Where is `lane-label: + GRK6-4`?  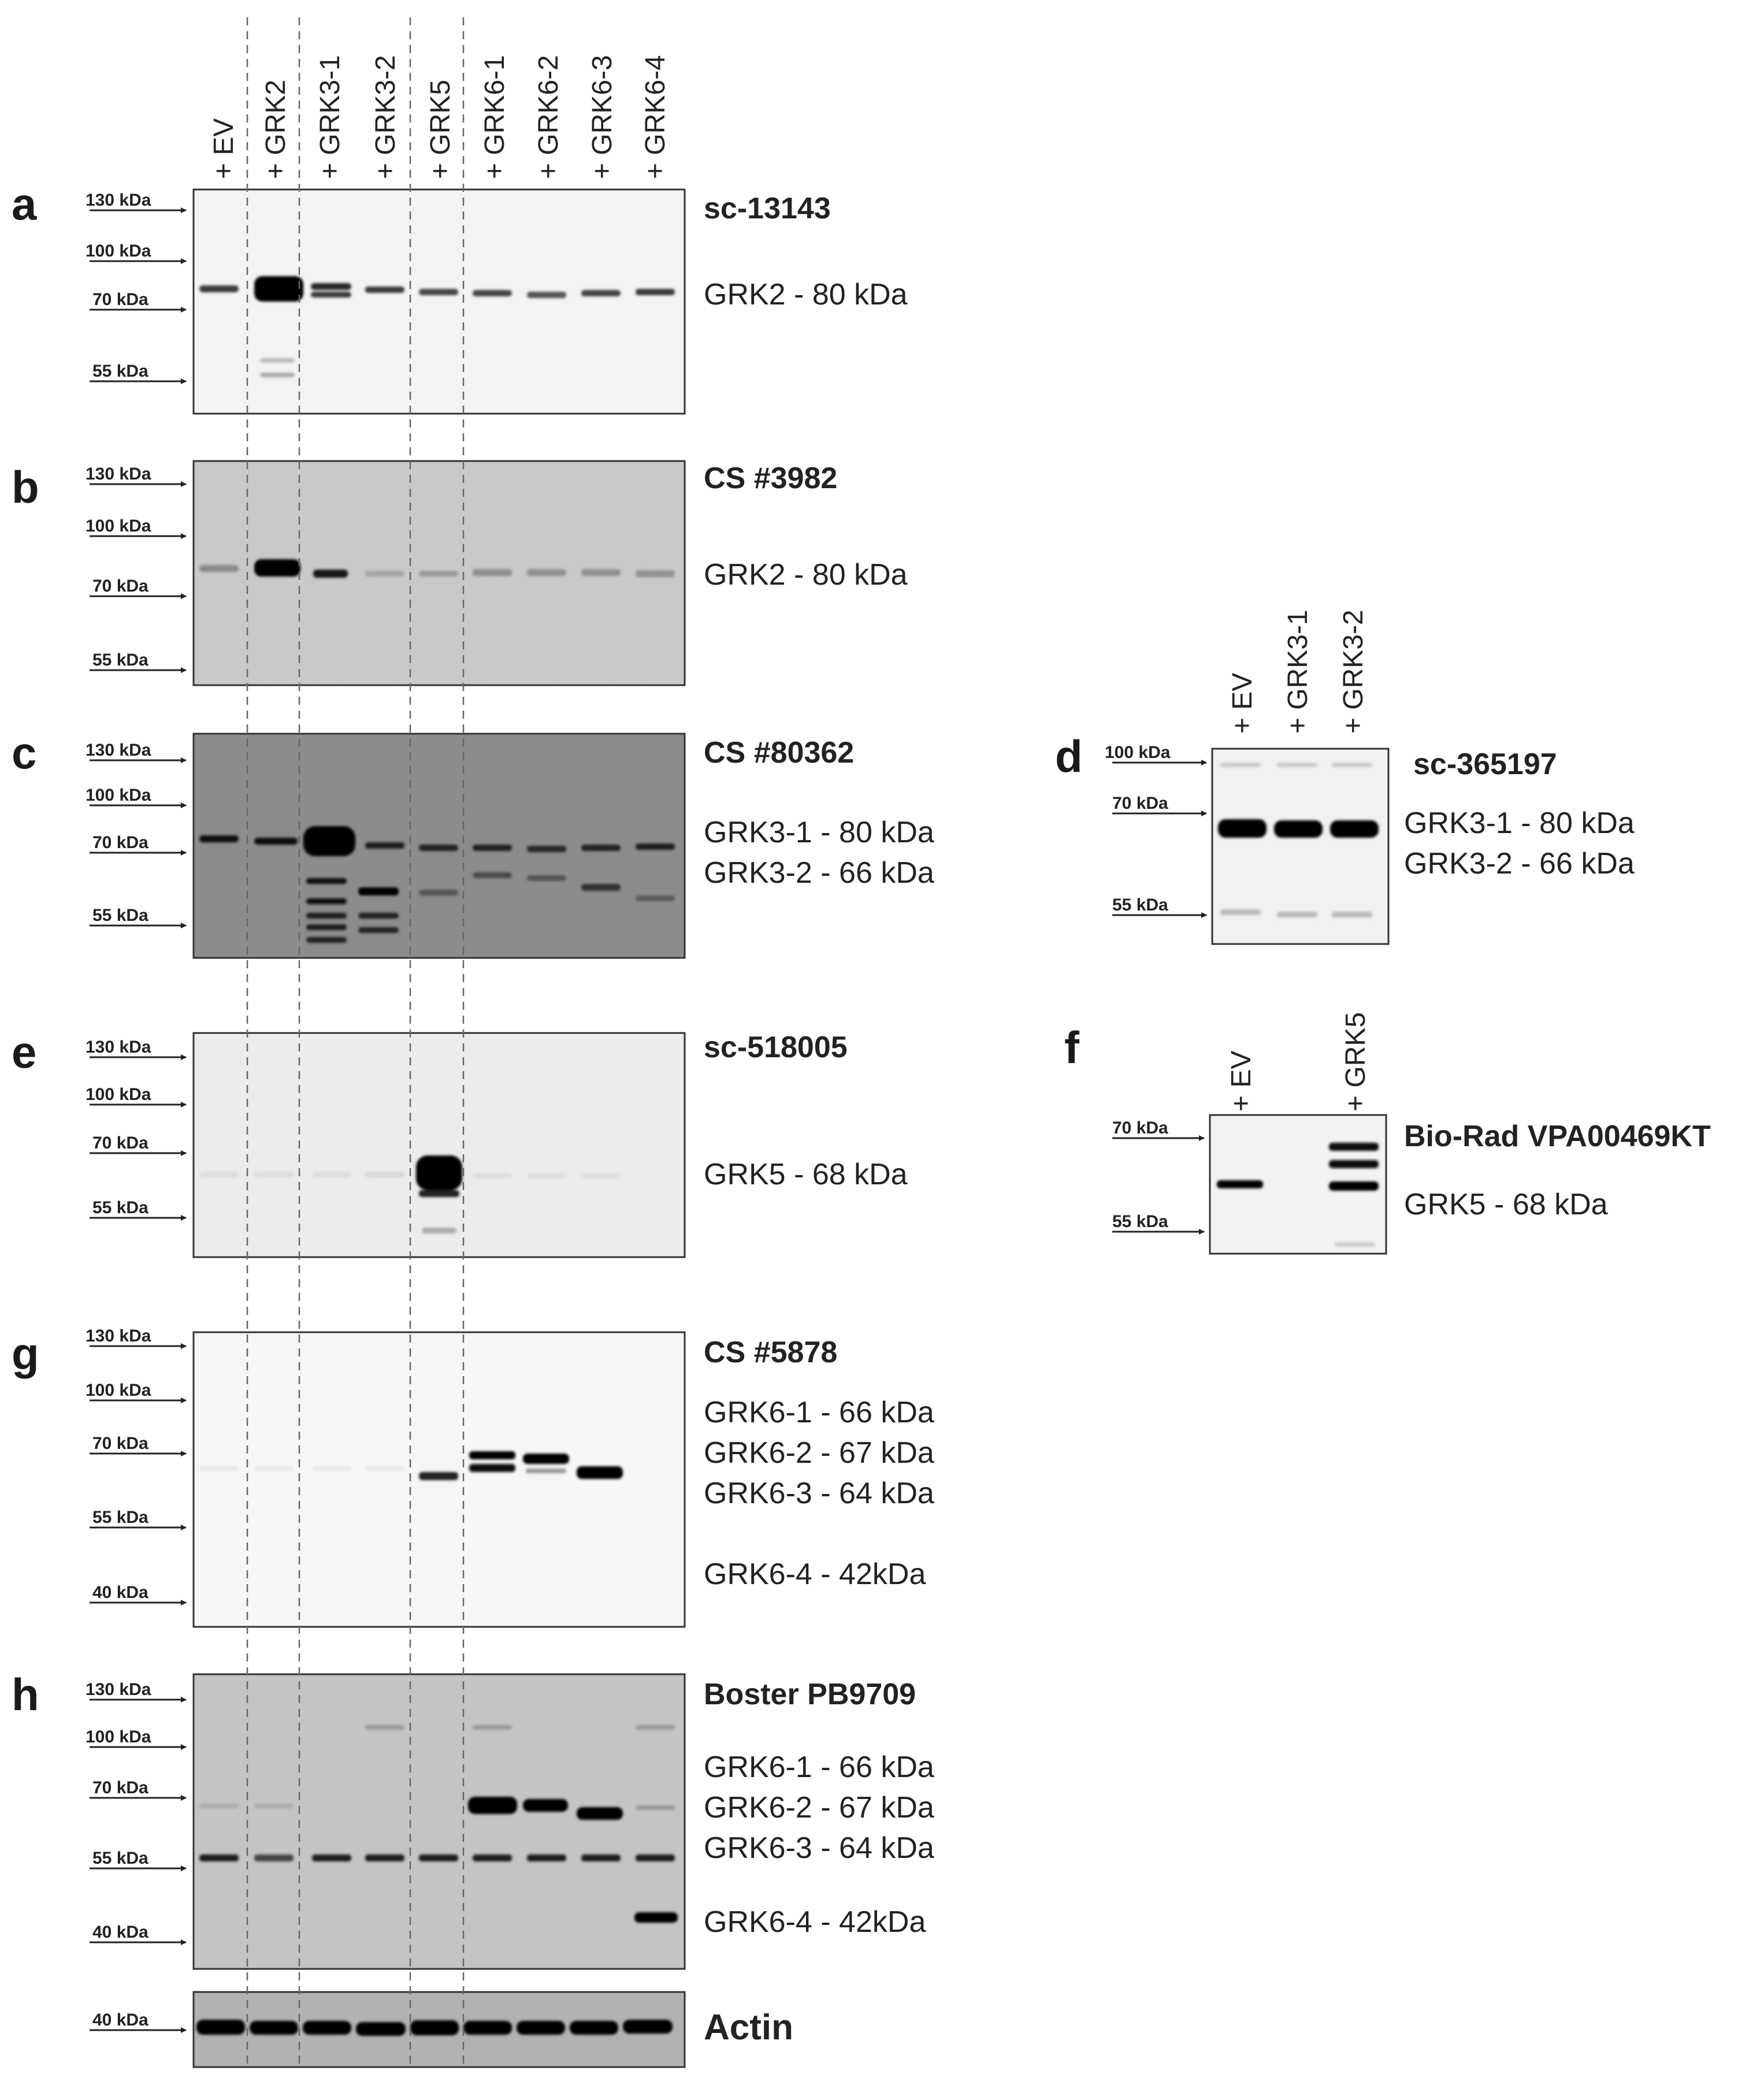
lane-label: + GRK6-4 is located at coordinates (655, 117).